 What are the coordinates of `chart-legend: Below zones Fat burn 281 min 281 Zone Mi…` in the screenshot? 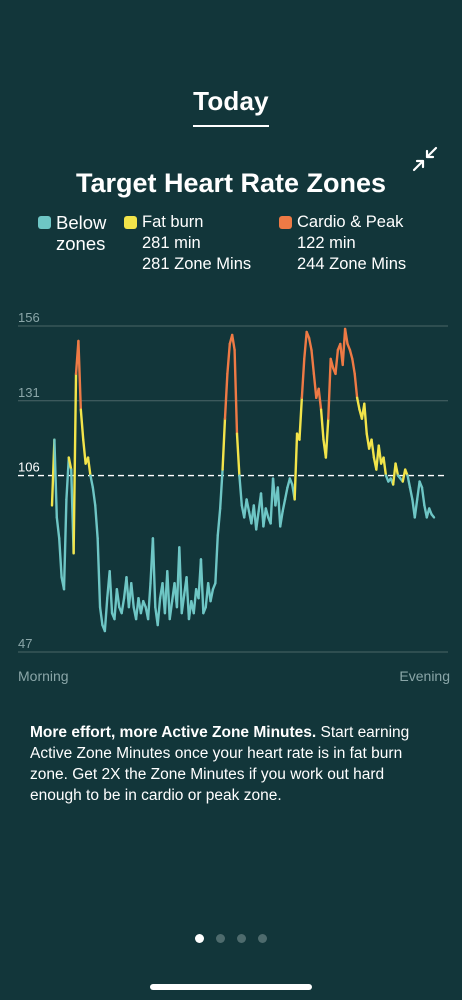 It's located at (231, 247).